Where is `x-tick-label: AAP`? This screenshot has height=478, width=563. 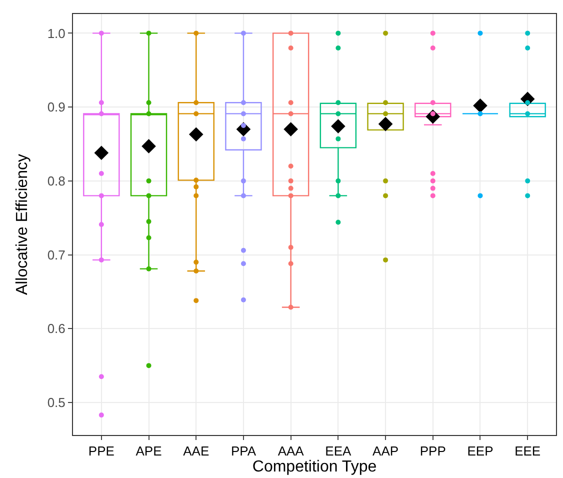 x-tick-label: AAP is located at coordinates (385, 451).